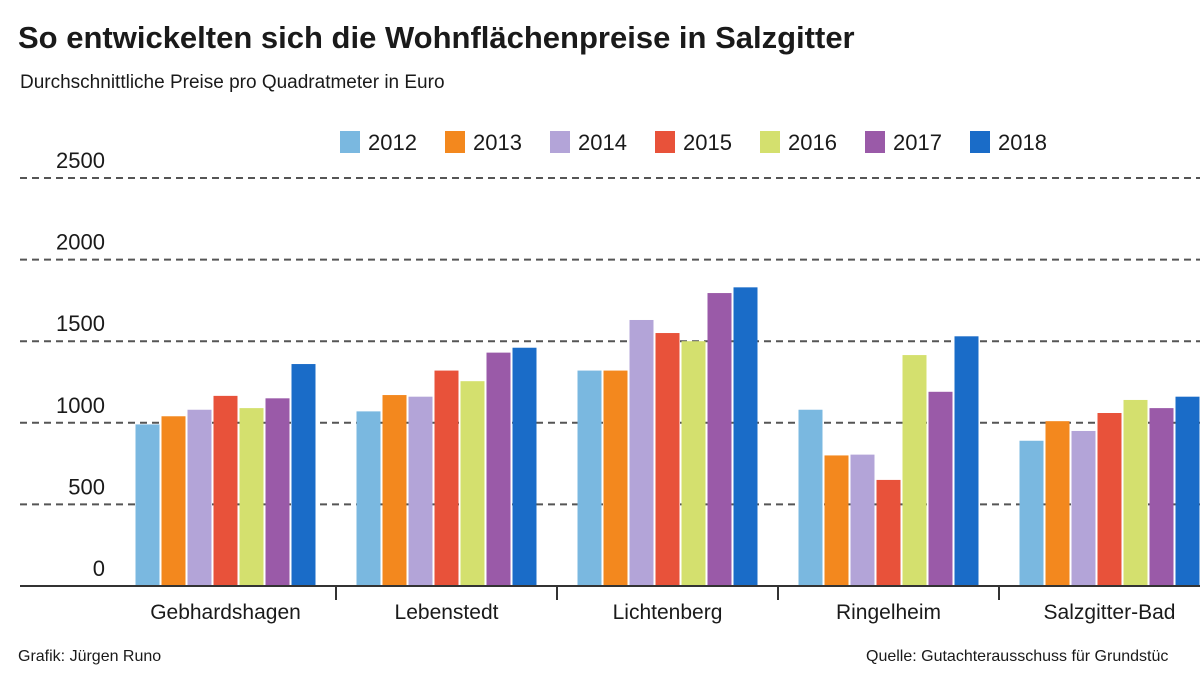 This screenshot has width=1200, height=675. I want to click on x-tick-label: Lebenstedt, so click(447, 612).